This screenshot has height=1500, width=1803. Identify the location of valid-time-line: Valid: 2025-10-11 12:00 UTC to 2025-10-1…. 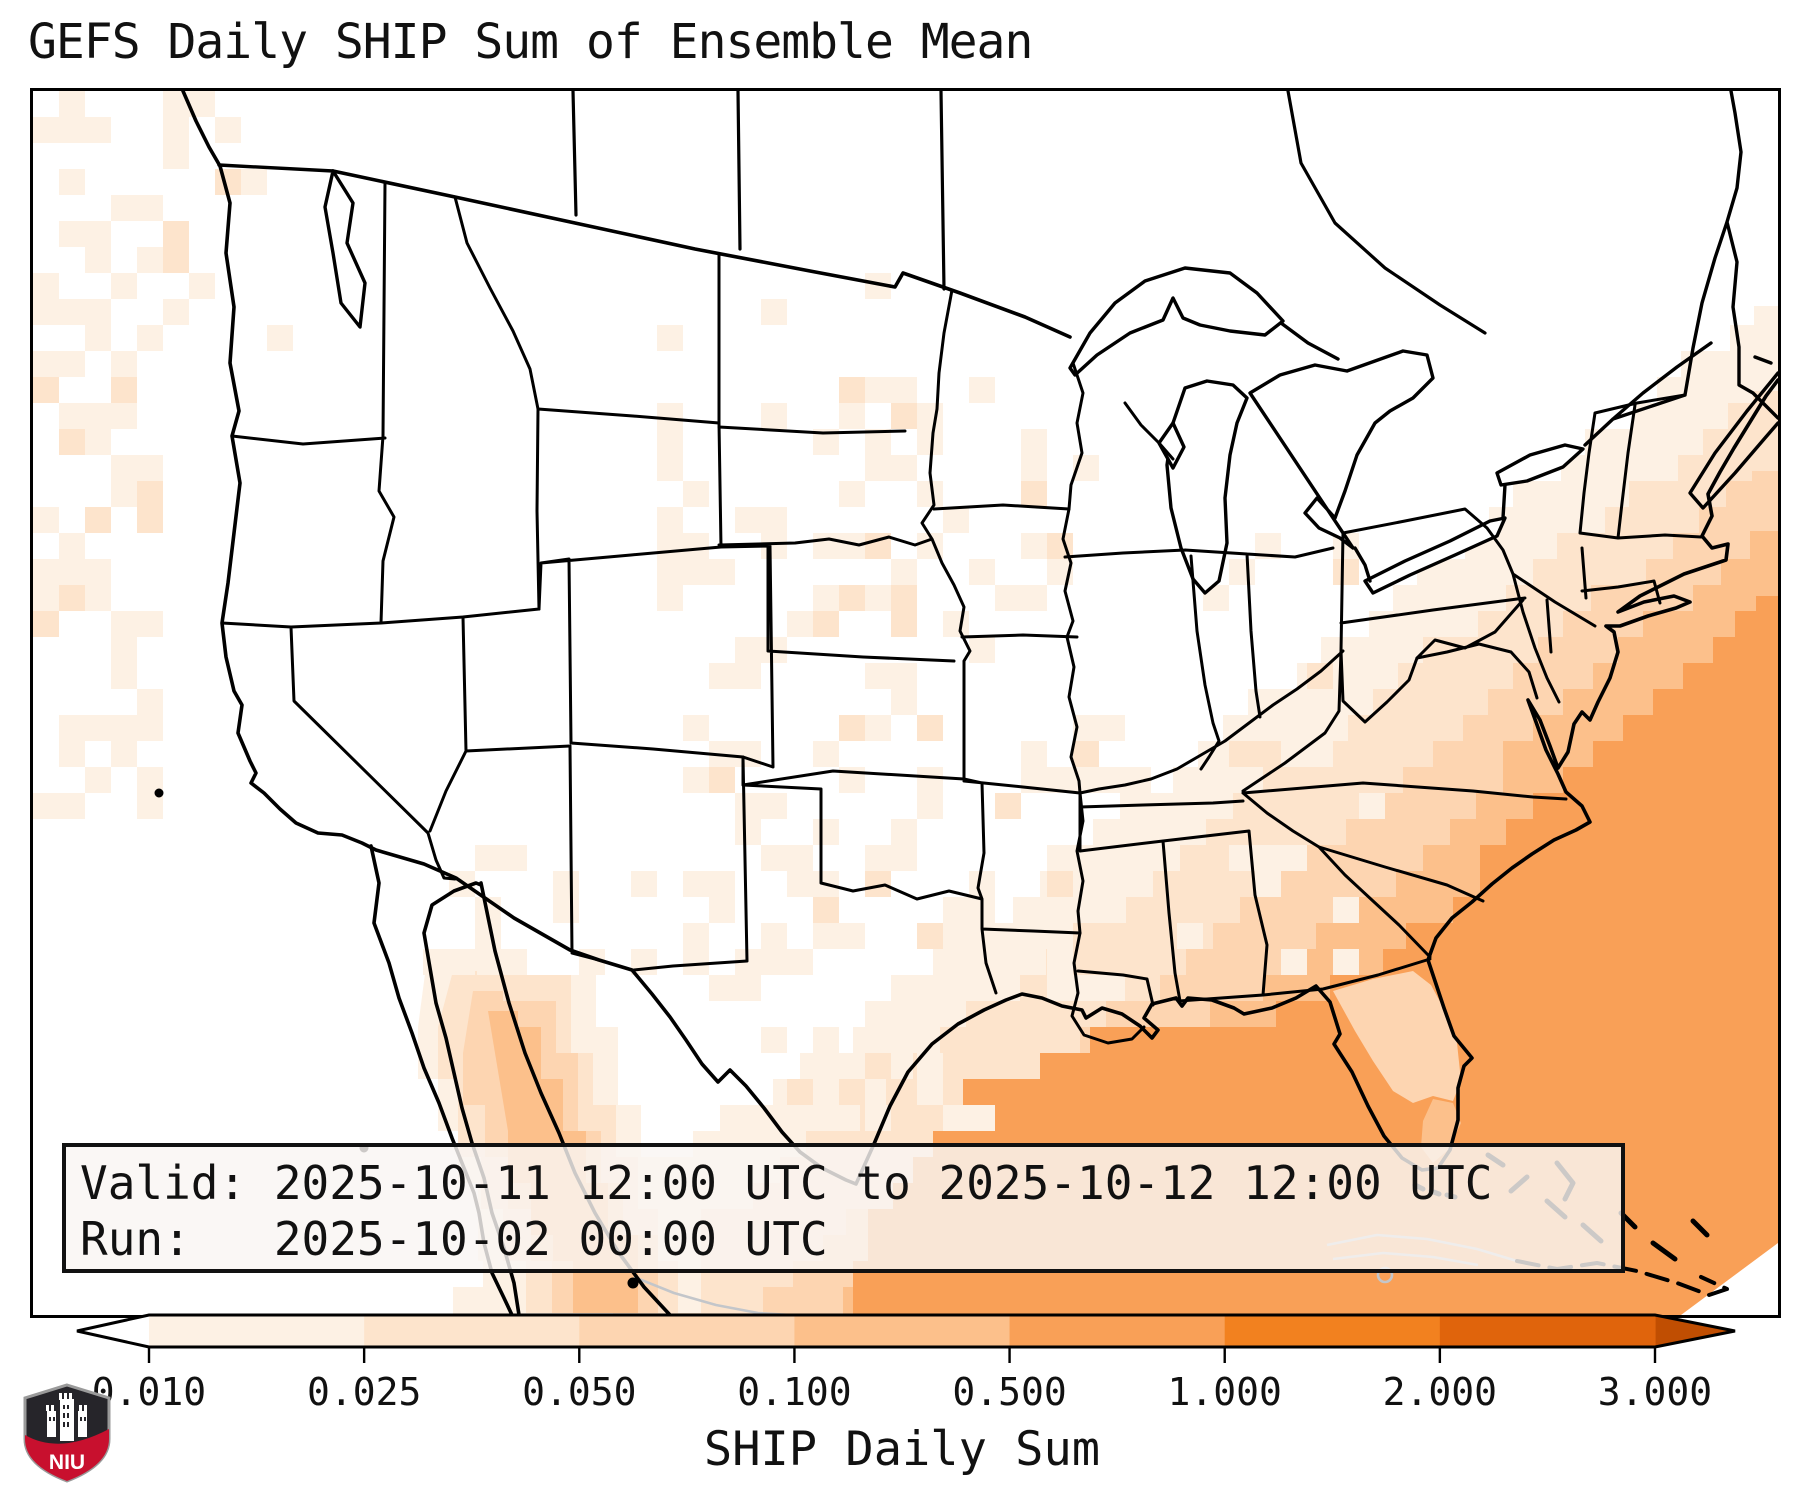
(786, 1183).